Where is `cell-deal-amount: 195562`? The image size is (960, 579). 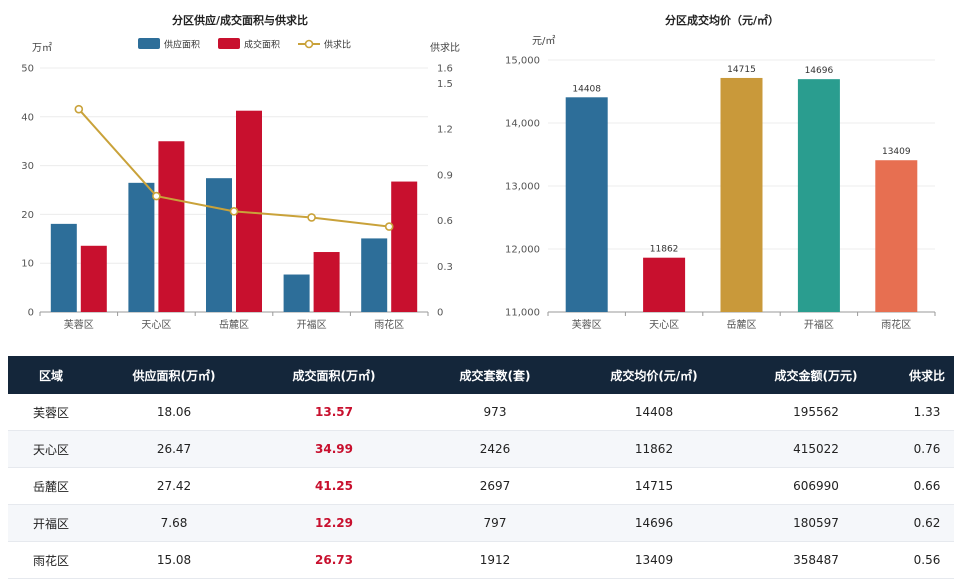
cell-deal-amount: 195562 is located at coordinates (816, 412).